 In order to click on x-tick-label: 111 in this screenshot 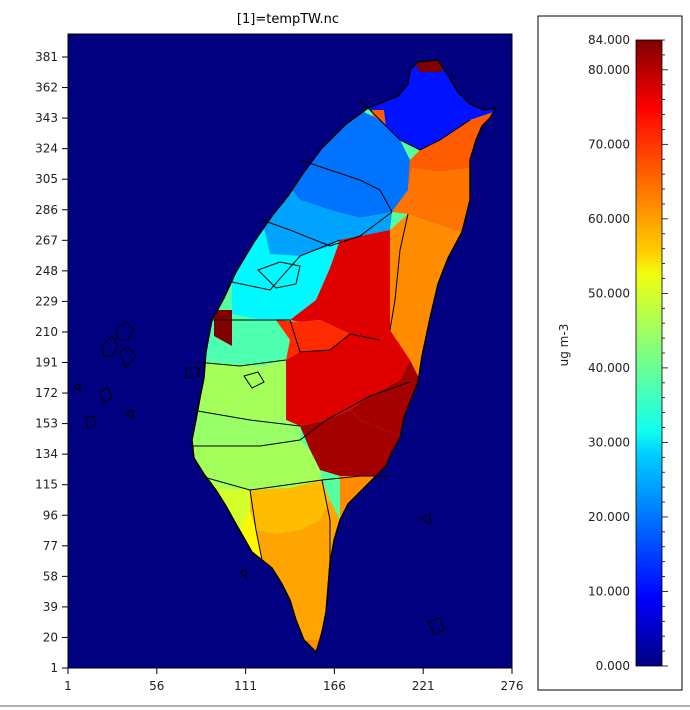, I will do `click(245, 686)`.